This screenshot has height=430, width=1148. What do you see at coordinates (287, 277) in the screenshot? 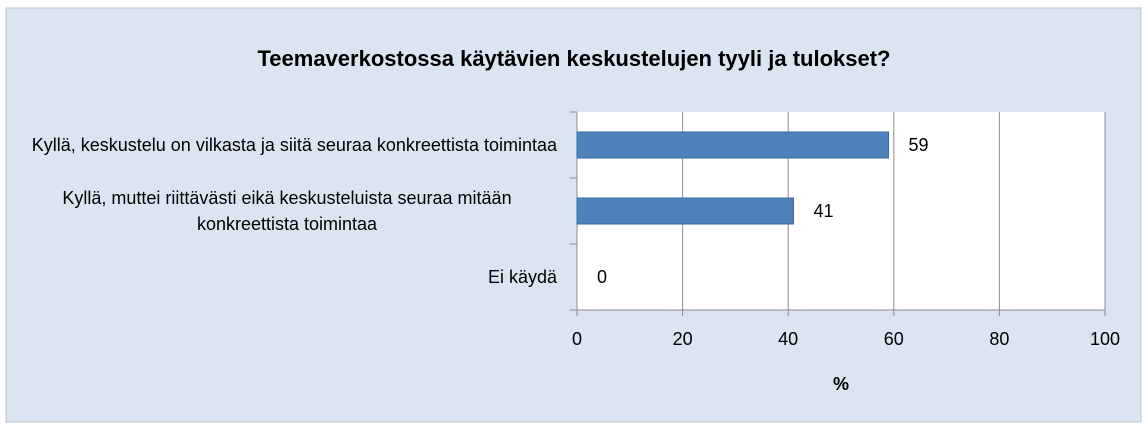
I see `category-label-box: Ei käydä` at bounding box center [287, 277].